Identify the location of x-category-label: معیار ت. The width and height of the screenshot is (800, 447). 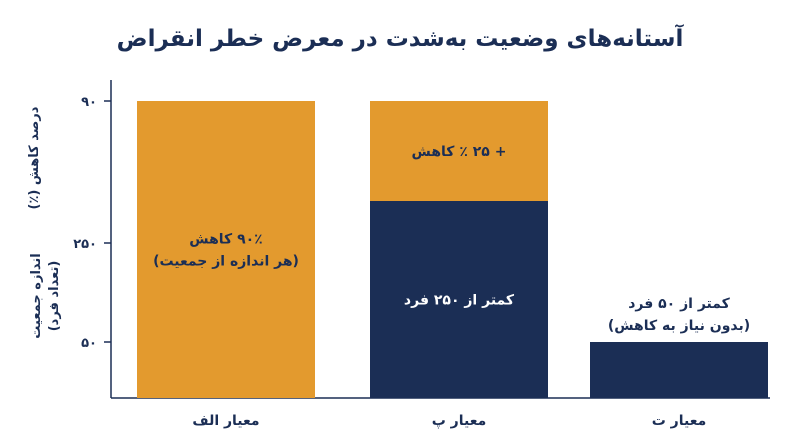
(679, 421).